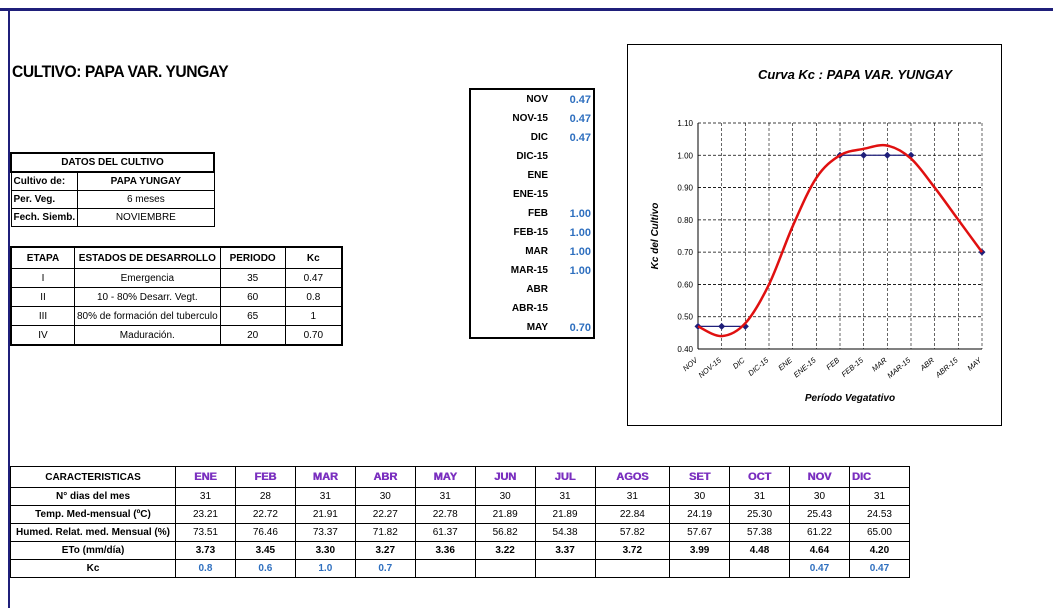 The width and height of the screenshot is (1053, 608). I want to click on kc-list-row: NOV 0.47, so click(532, 99).